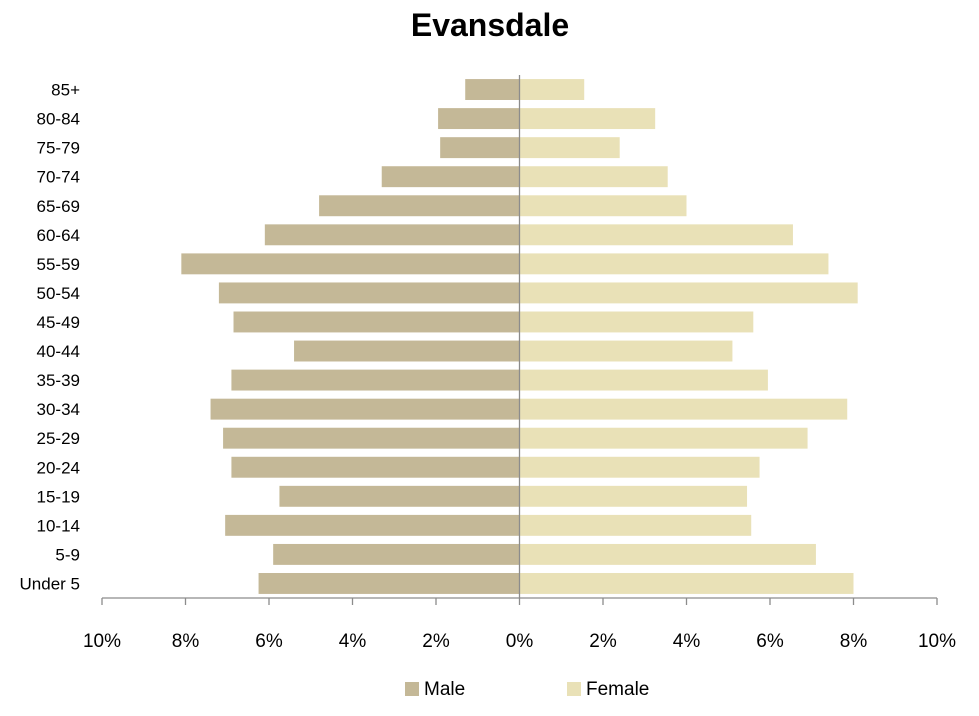 The image size is (979, 716). Describe the element at coordinates (617, 689) in the screenshot. I see `legend-label-female: Female` at that location.